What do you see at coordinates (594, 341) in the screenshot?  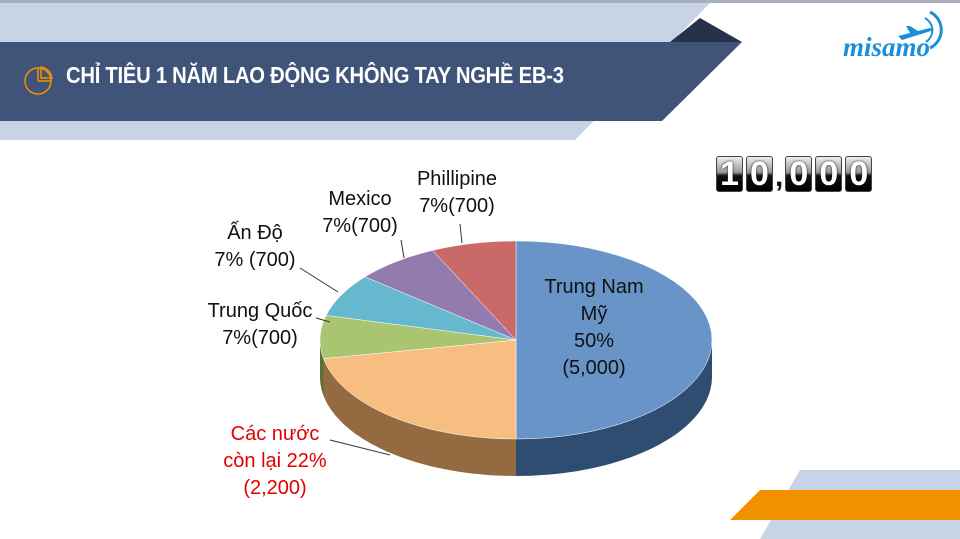 I see `label-line: 50%` at bounding box center [594, 341].